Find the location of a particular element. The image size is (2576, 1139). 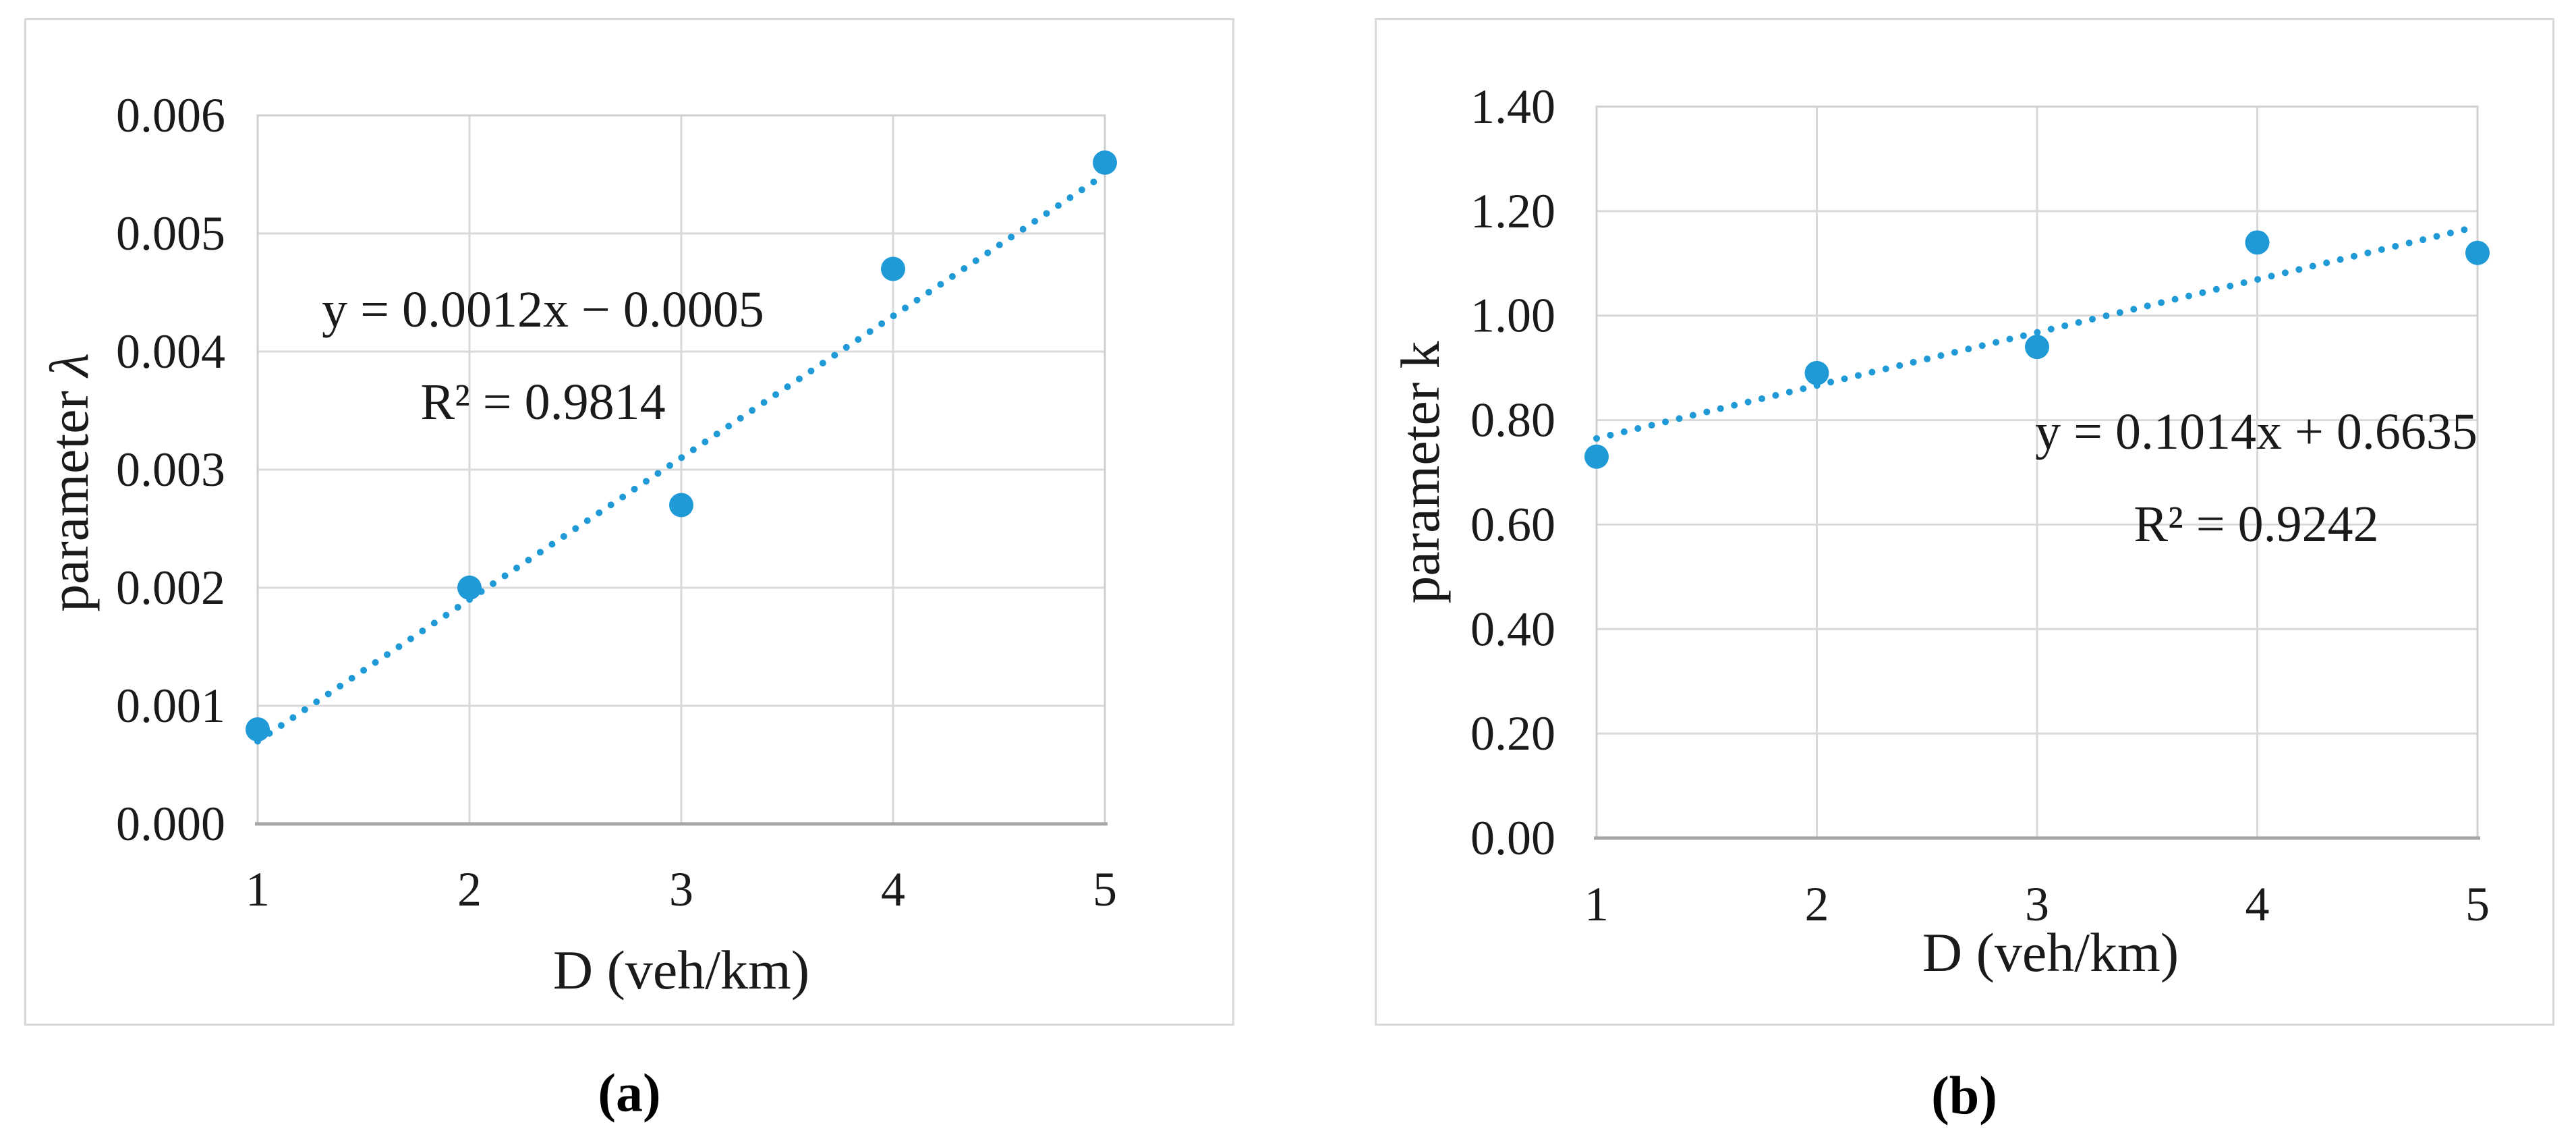

y-tick-label: 0.40 is located at coordinates (1512, 629).